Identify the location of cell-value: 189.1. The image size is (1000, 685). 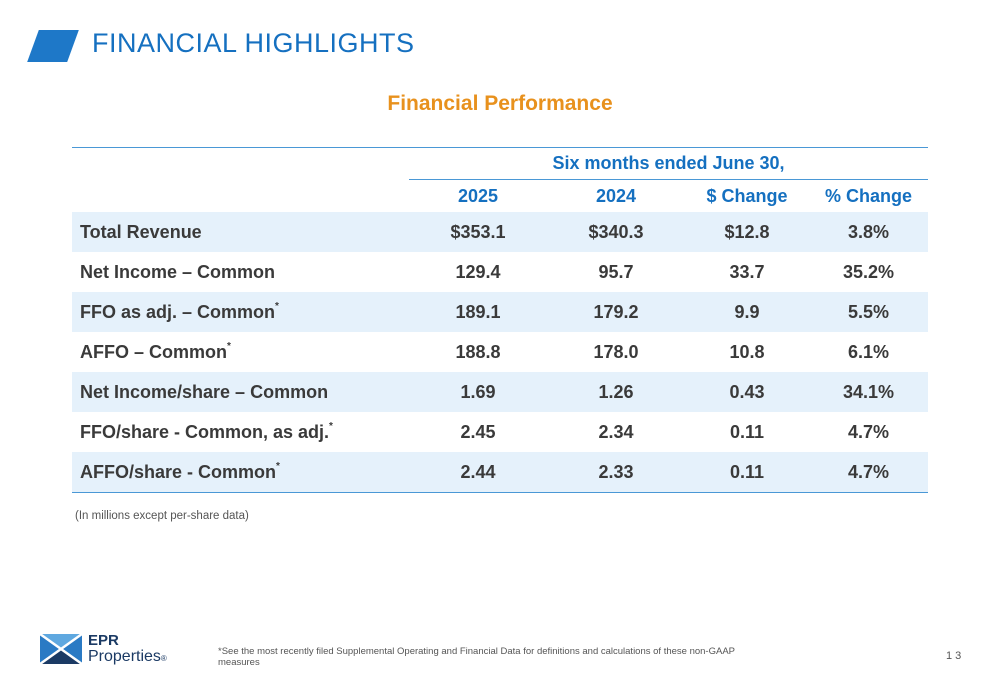
(478, 312).